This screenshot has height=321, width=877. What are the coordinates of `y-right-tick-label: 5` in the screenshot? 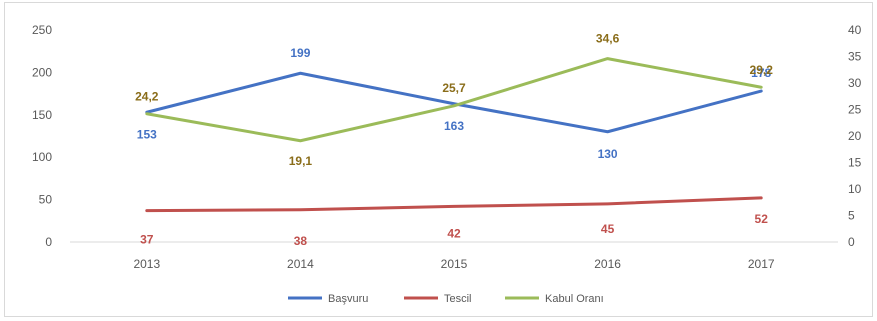 It's located at (851, 216).